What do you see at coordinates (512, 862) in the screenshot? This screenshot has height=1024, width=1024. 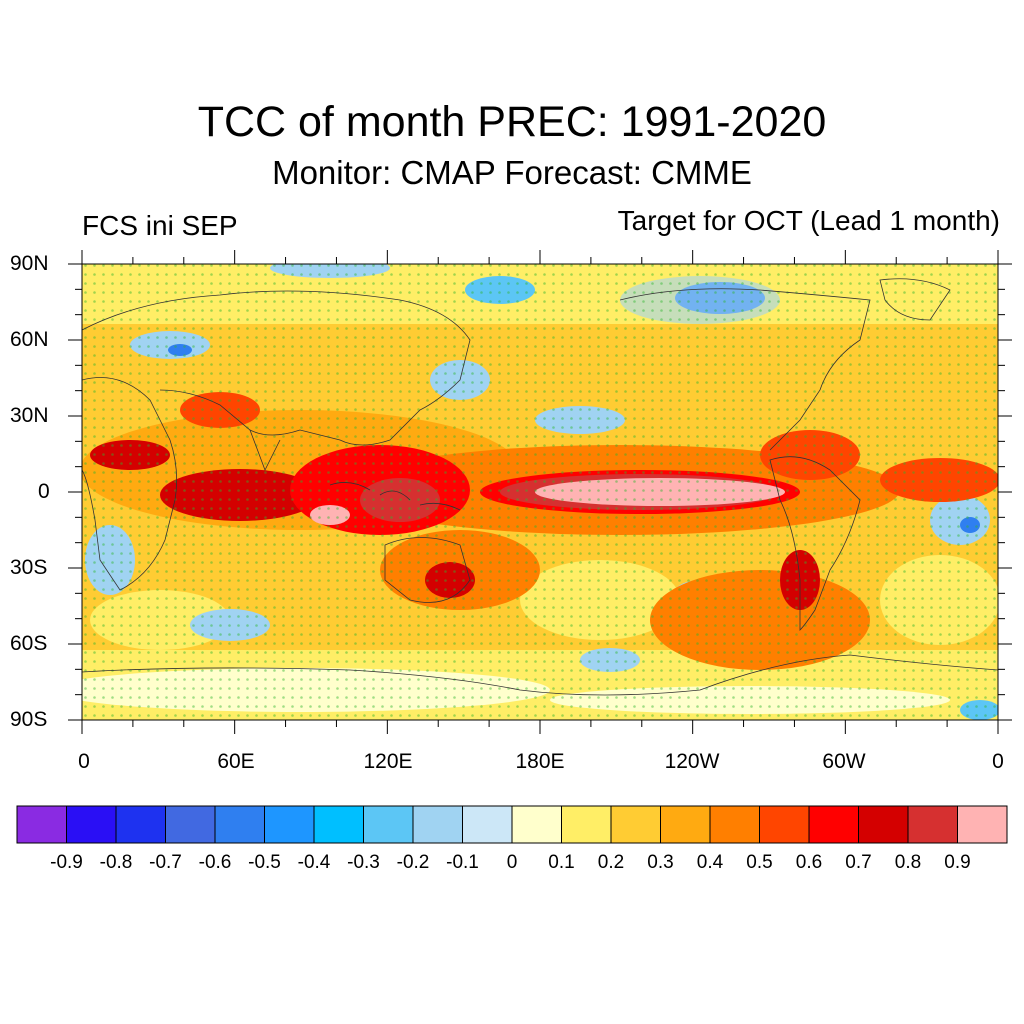 I see `colorbar-label: 0` at bounding box center [512, 862].